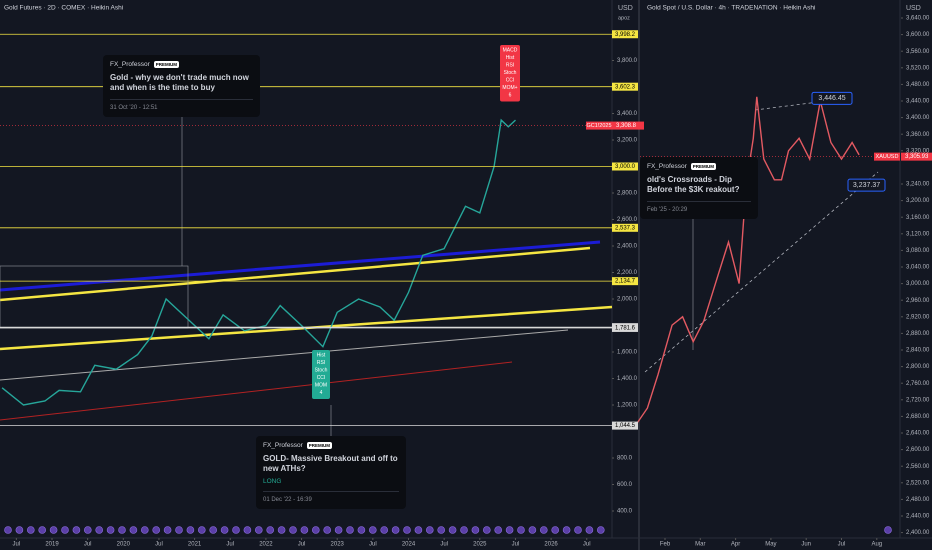  What do you see at coordinates (625, 8) in the screenshot?
I see `left-currency: USD` at bounding box center [625, 8].